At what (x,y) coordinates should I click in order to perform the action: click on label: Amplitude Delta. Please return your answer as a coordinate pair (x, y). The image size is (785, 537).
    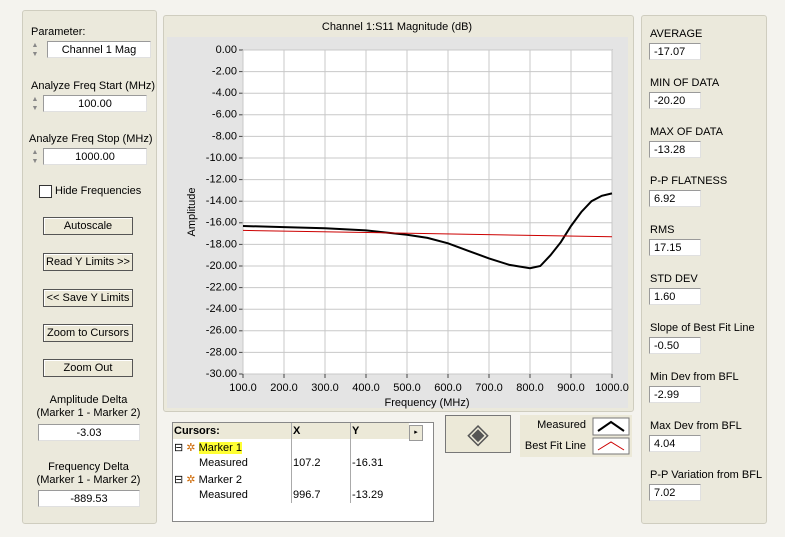
    Looking at the image, I should click on (88, 400).